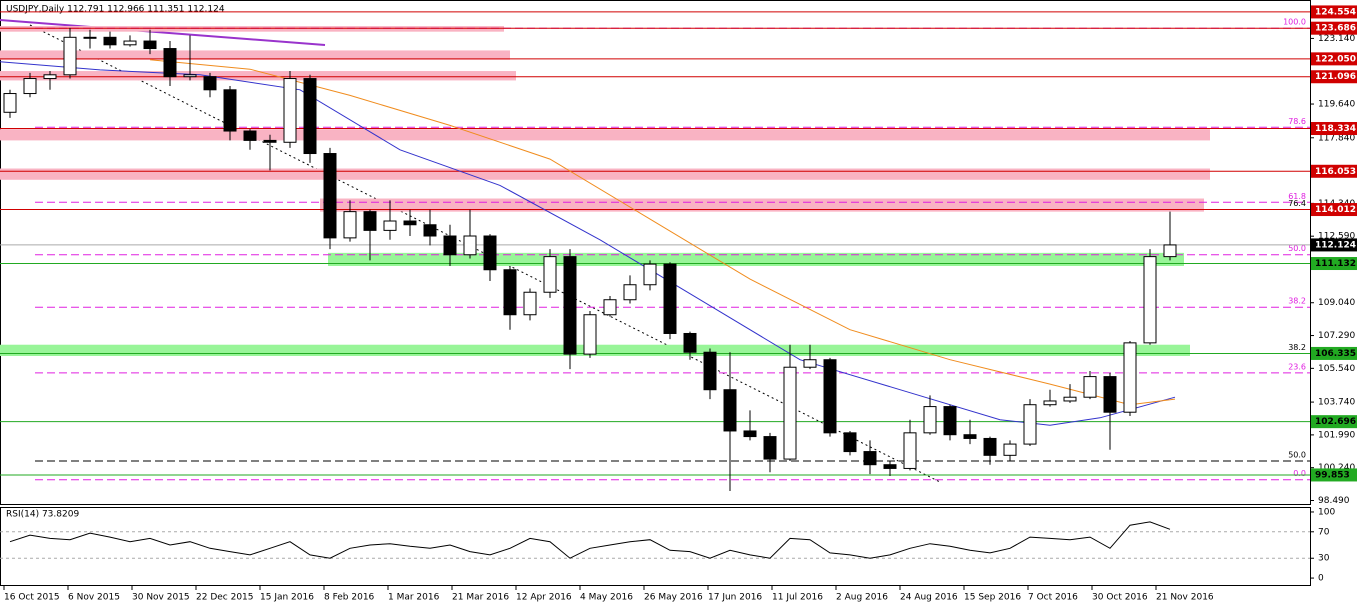  Describe the element at coordinates (161, 598) in the screenshot. I see `x-tick-label: 30 Nov 2015` at that location.